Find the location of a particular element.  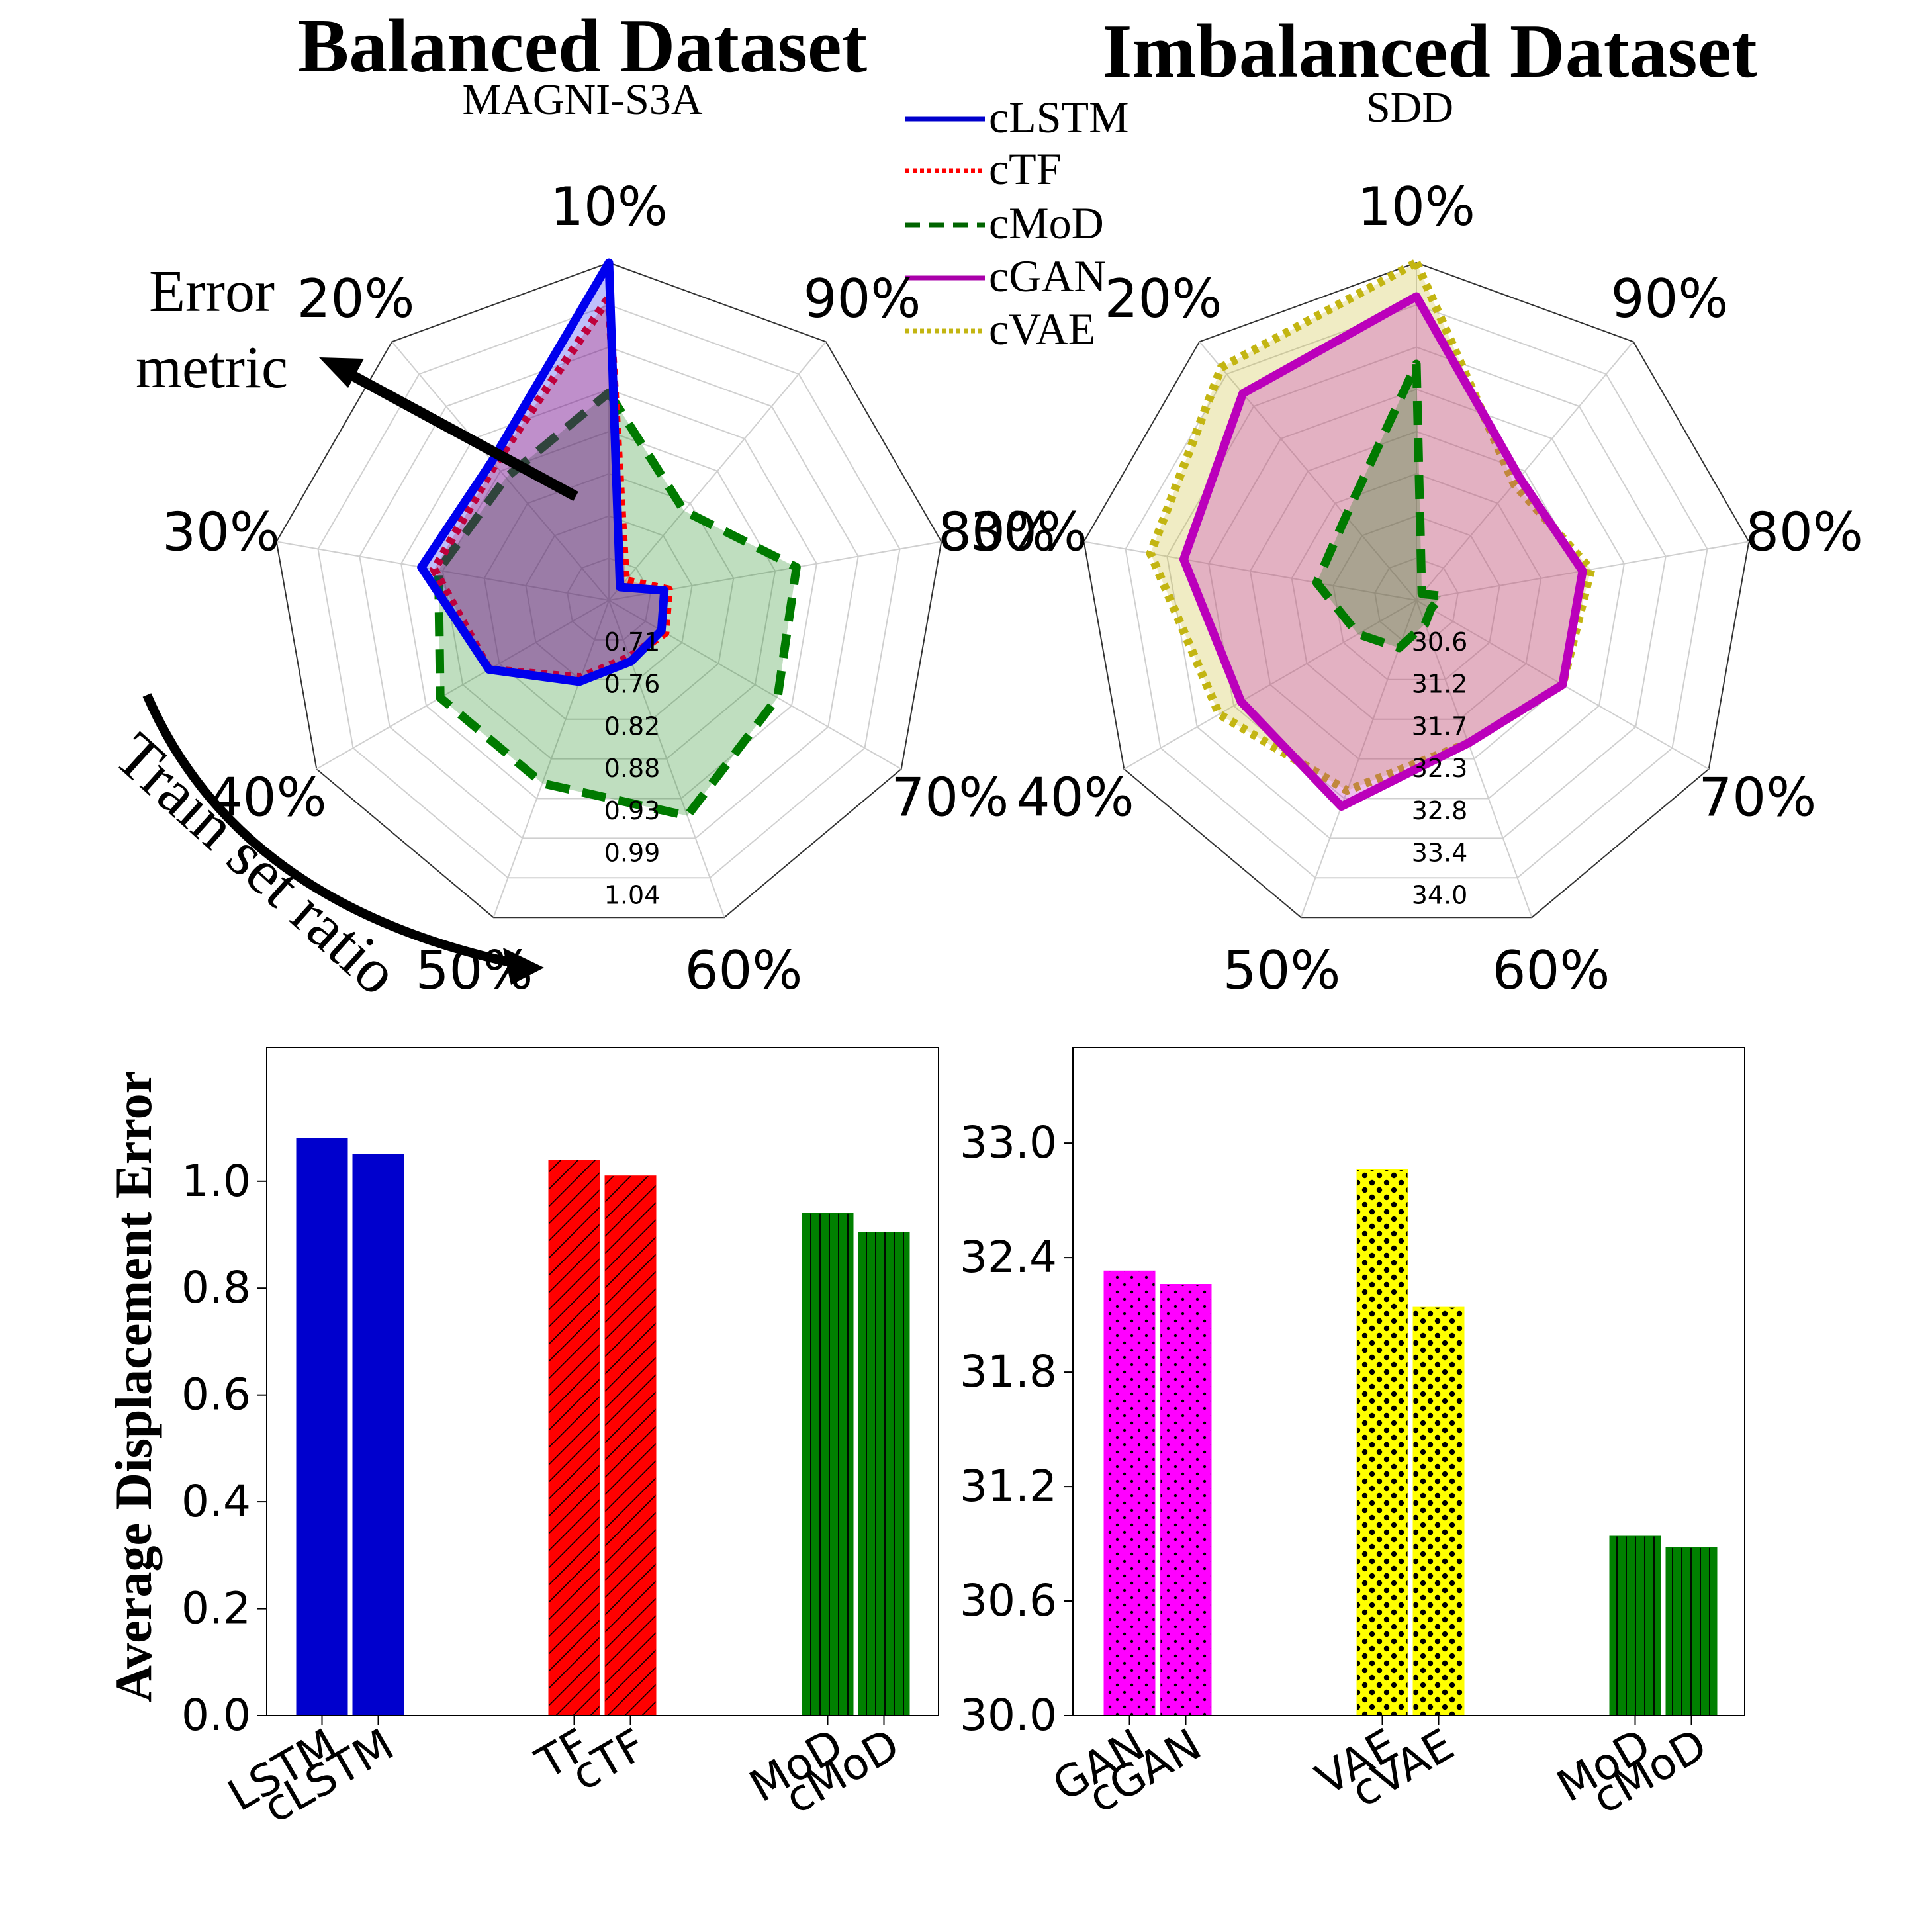

legend-label-cmod: cMoD is located at coordinates (1046, 223).